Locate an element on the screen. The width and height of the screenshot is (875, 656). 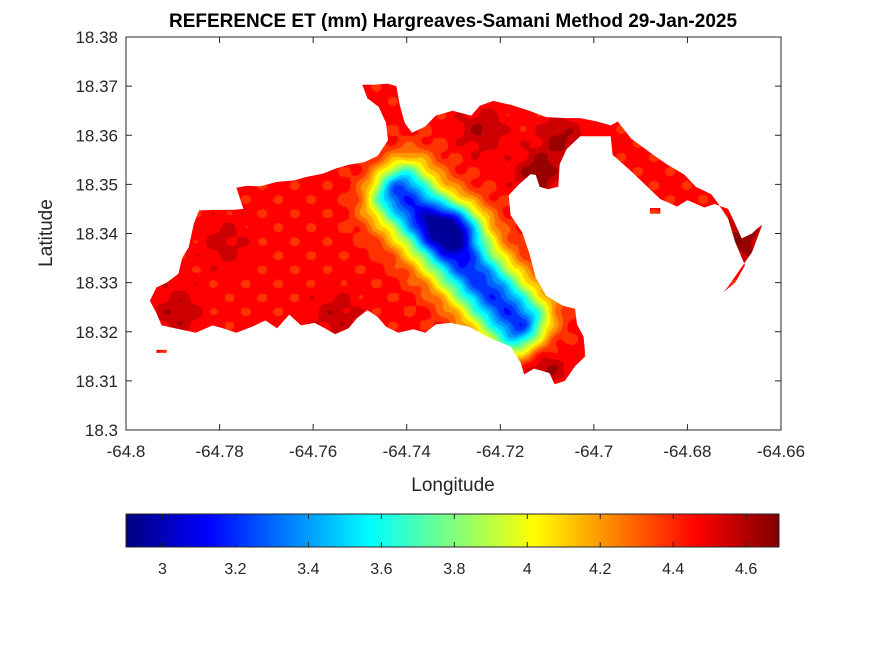
y-tick-label: 18.33 is located at coordinates (96, 283).